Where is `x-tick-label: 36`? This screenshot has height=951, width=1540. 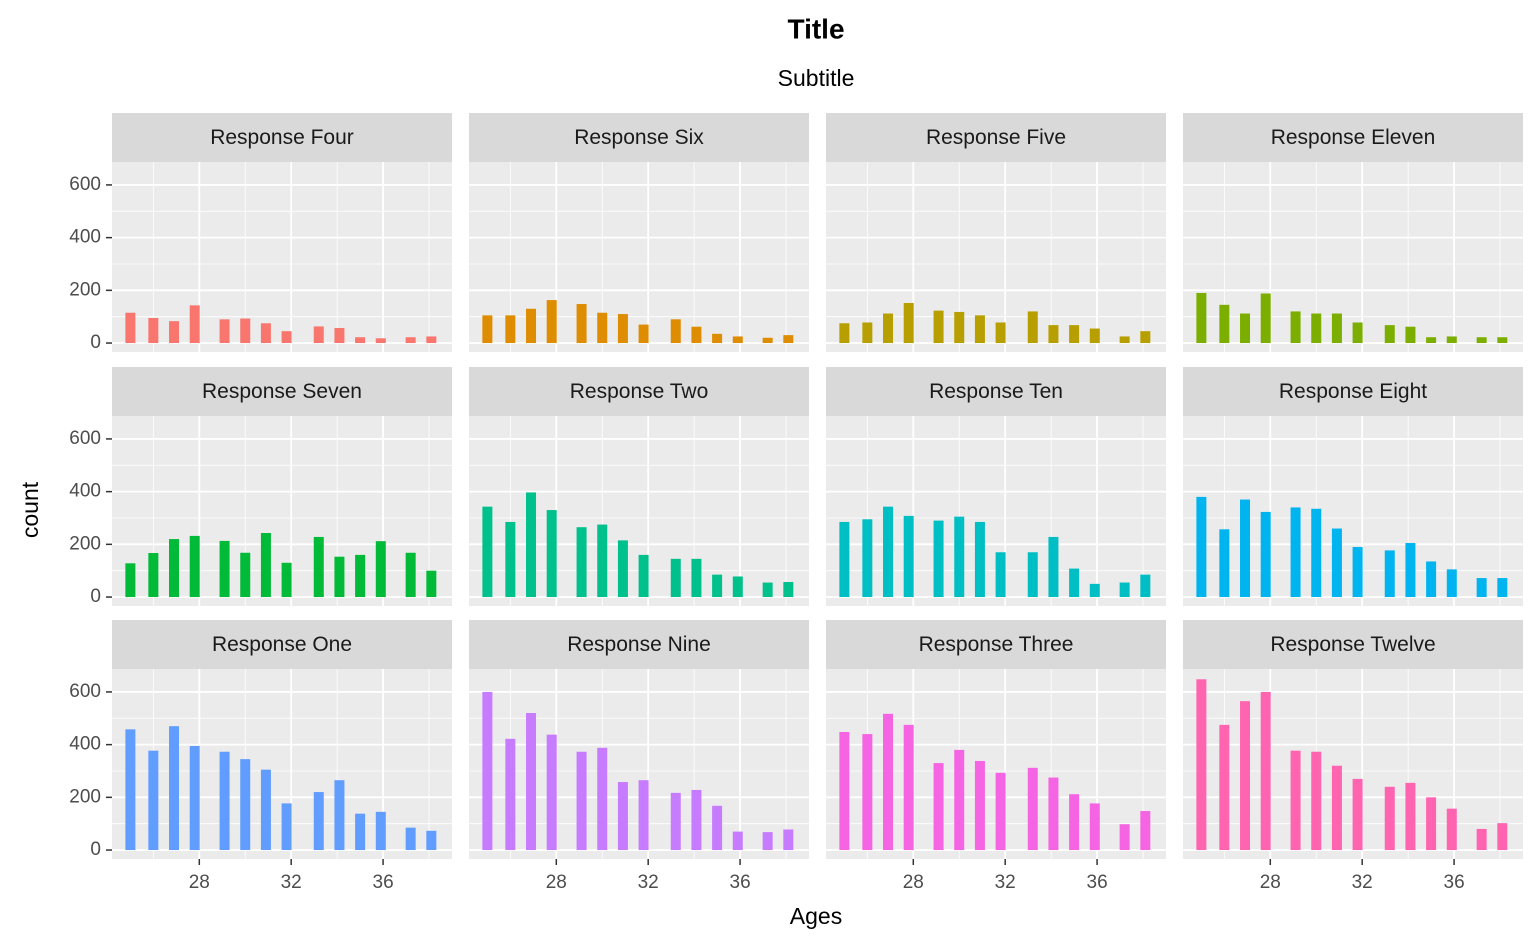 x-tick-label: 36 is located at coordinates (740, 882).